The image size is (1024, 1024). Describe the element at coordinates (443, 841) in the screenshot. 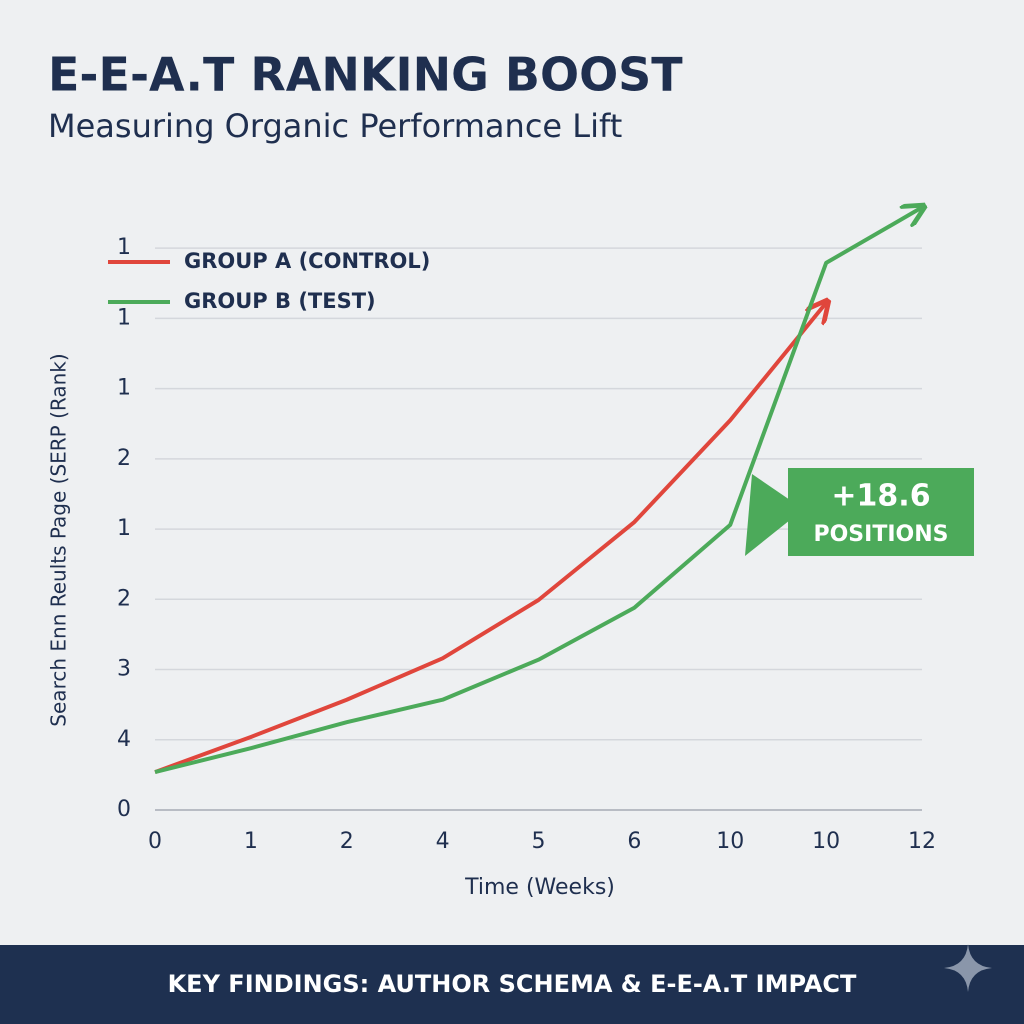

I see `x-tick-label: 4` at that location.